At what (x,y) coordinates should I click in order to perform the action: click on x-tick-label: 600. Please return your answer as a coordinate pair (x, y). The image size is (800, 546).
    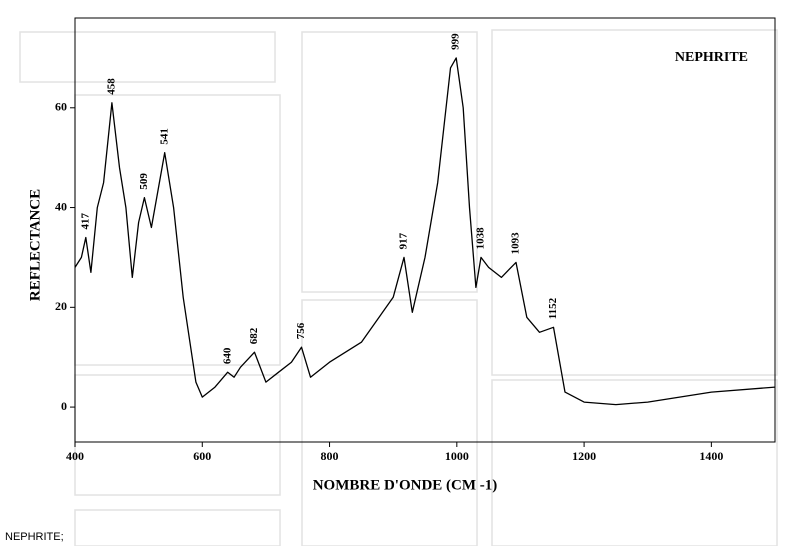
    Looking at the image, I should click on (202, 456).